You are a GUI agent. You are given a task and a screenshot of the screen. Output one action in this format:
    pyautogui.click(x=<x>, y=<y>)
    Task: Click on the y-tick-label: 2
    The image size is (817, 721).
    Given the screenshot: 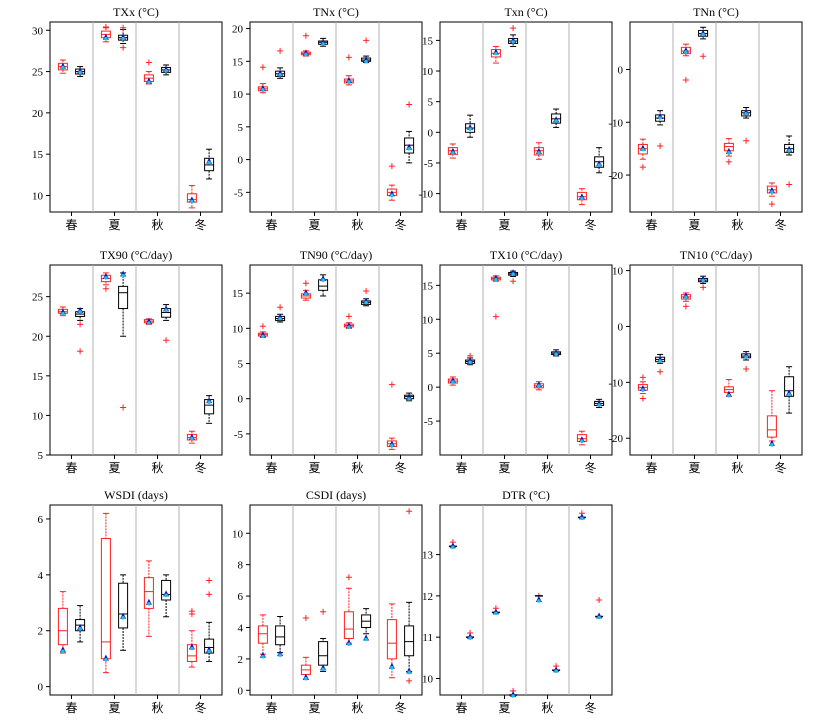 What is the action you would take?
    pyautogui.click(x=241, y=660)
    